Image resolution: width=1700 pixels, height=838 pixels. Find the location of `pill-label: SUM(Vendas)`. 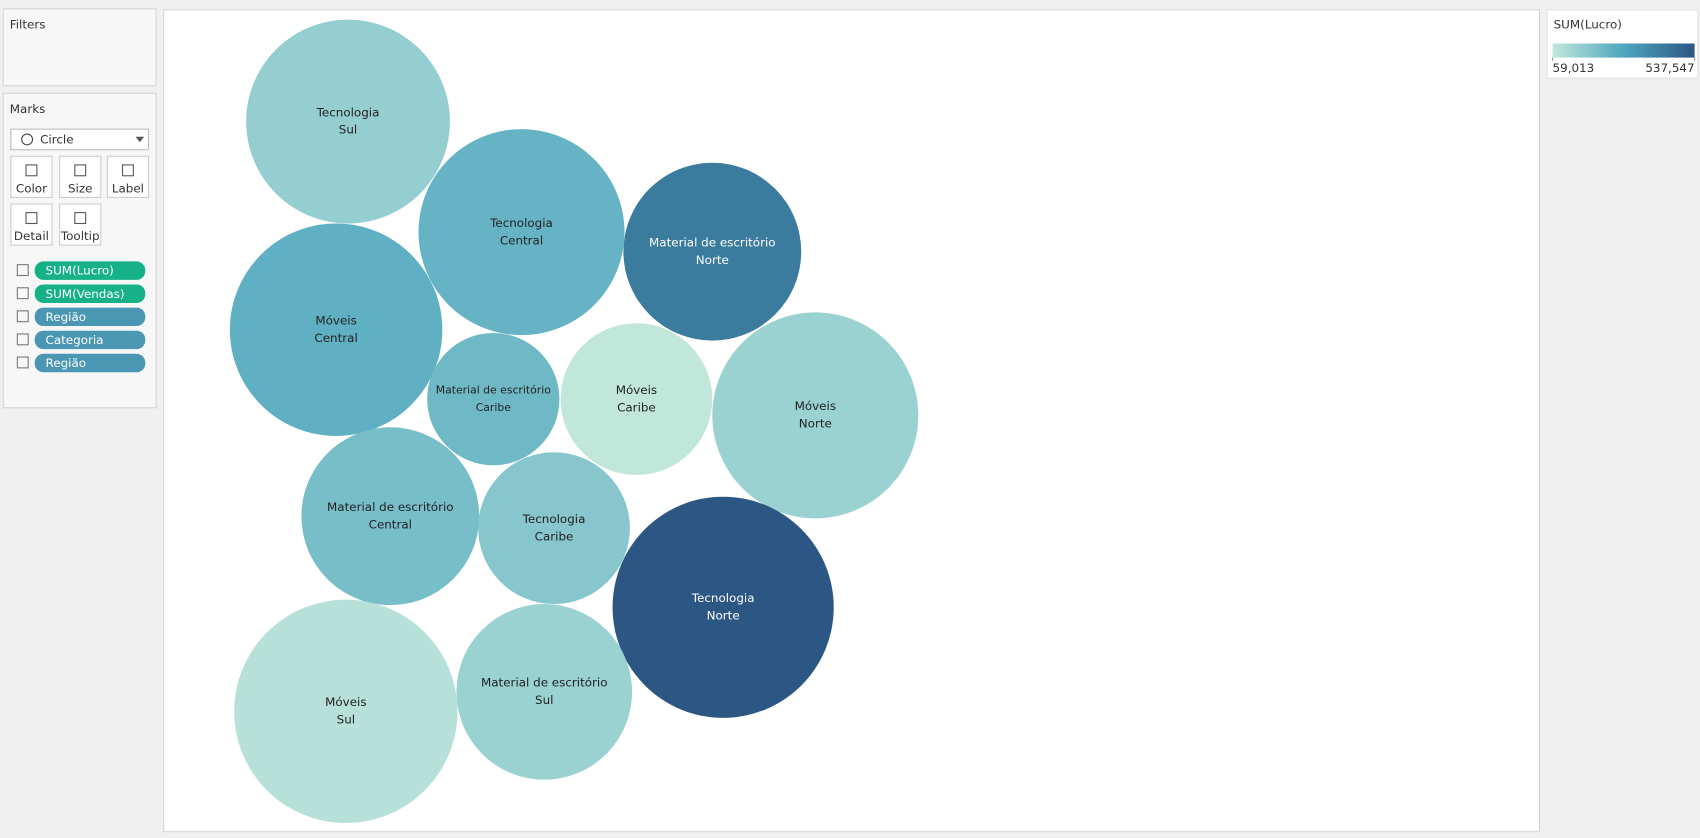

pill-label: SUM(Vendas) is located at coordinates (85, 294).